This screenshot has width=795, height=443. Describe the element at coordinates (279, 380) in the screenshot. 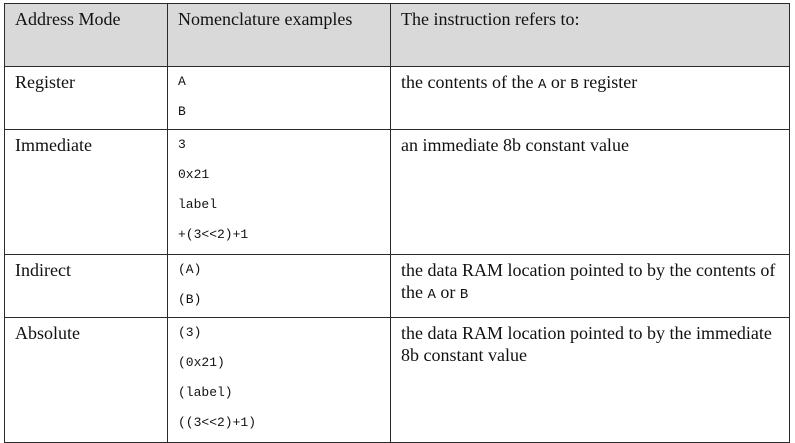

I see `examples-cell: (3) (0x21) (label) ((3<<2)+1)` at that location.